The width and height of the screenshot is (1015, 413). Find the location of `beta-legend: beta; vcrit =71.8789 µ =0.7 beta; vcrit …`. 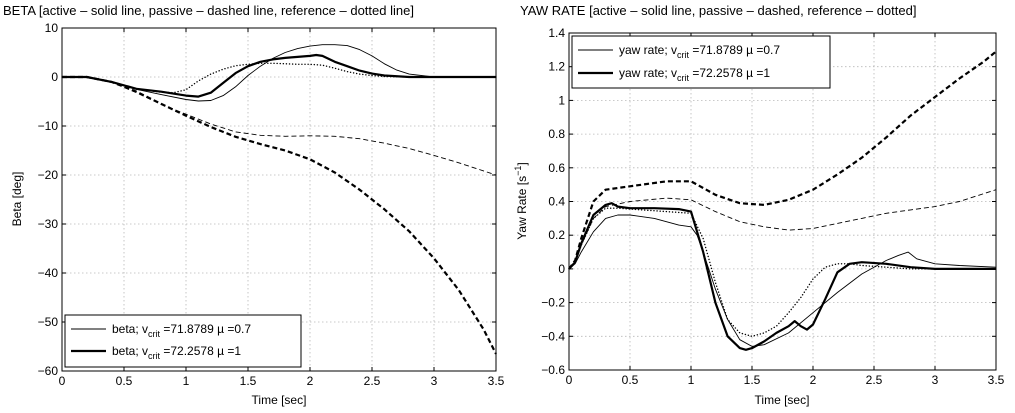

beta-legend: beta; vcrit =71.8789 µ =0.7 beta; vcrit … is located at coordinates (183, 341).